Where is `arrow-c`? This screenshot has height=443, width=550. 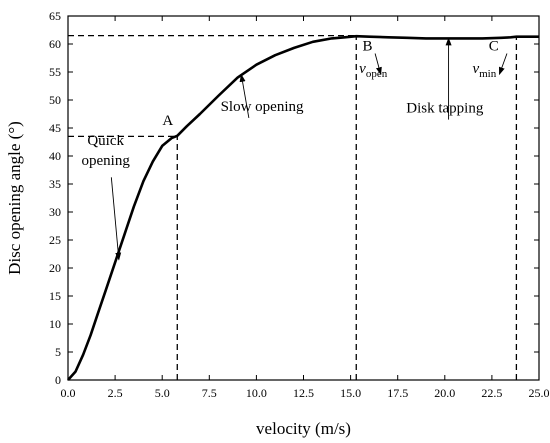
arrow-c is located at coordinates (503, 64).